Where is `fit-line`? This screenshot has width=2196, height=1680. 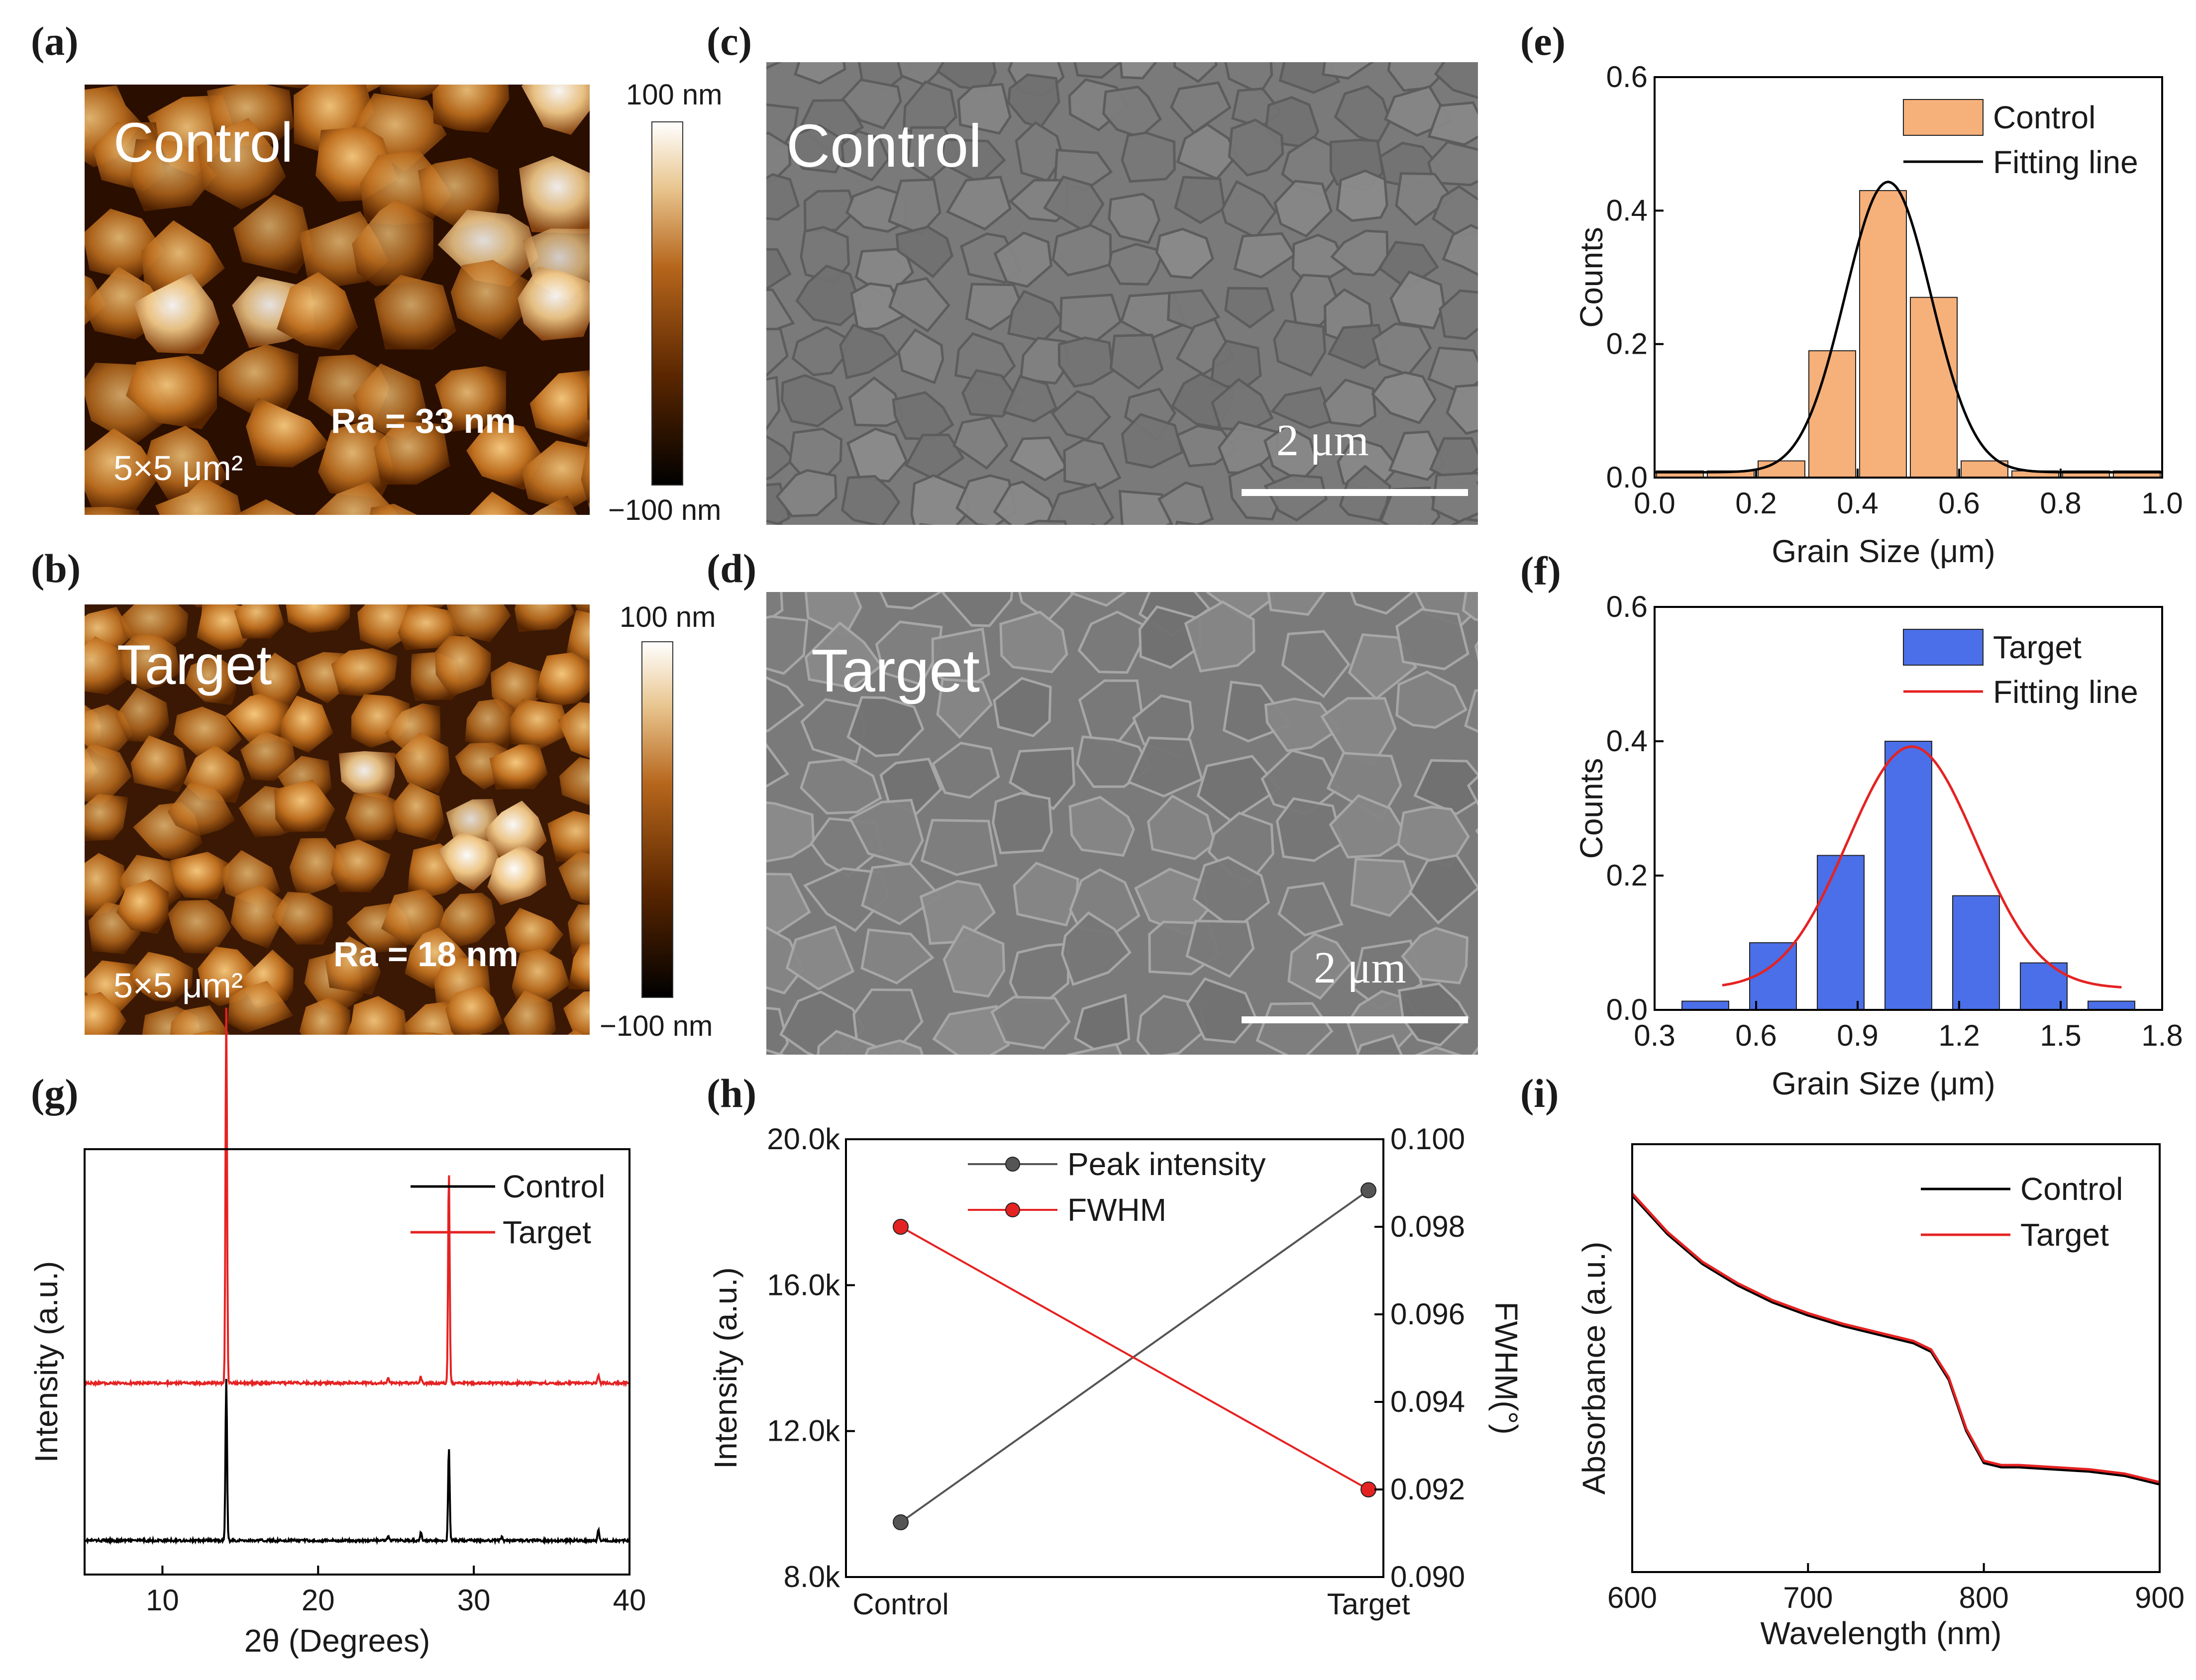
fit-line is located at coordinates (1909, 328).